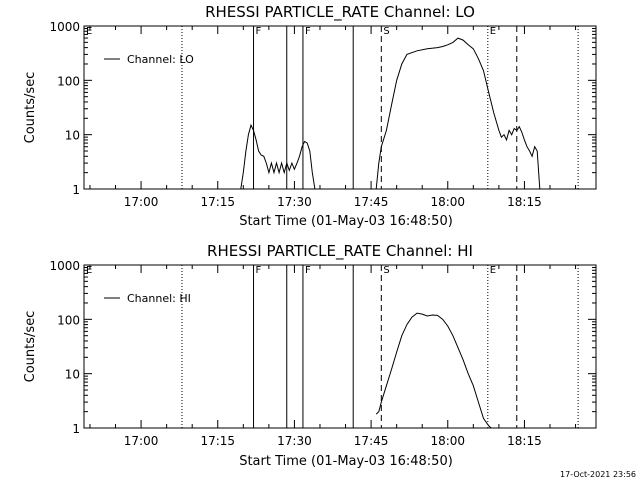 The image size is (640, 480). Describe the element at coordinates (340, 12) in the screenshot. I see `chart-title: RHESSI PARTICLE_RATE Channel: LO` at that location.